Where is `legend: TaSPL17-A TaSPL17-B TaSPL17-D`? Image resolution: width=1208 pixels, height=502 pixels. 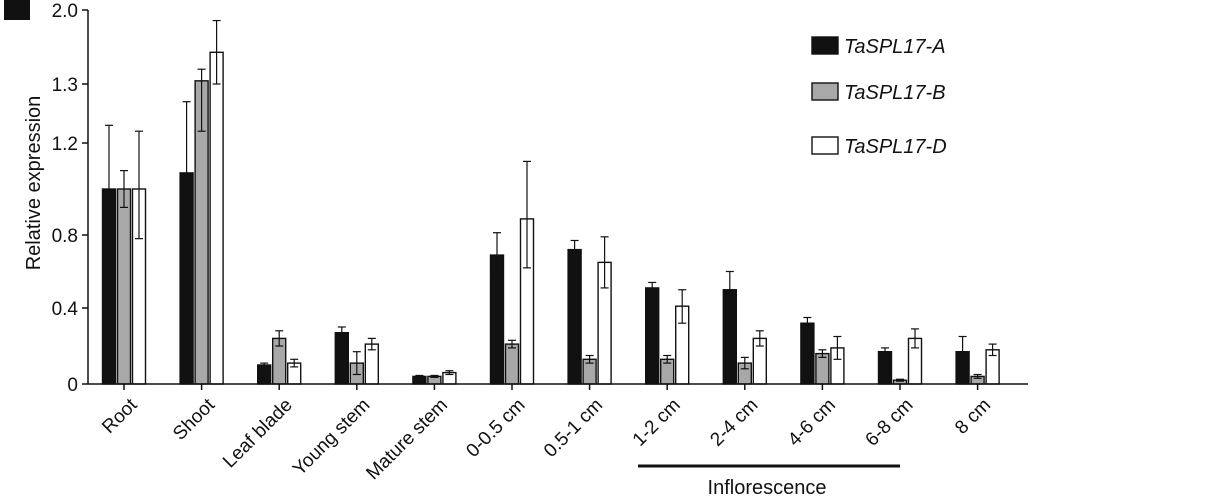 legend: TaSPL17-A TaSPL17-B TaSPL17-D is located at coordinates (879, 97).